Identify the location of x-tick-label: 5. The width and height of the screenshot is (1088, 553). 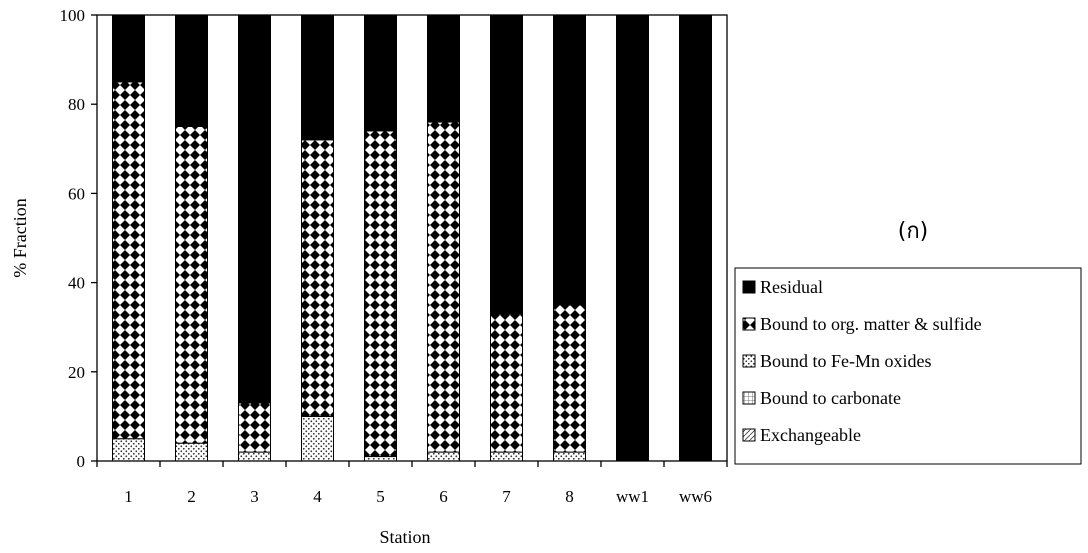
(380, 496).